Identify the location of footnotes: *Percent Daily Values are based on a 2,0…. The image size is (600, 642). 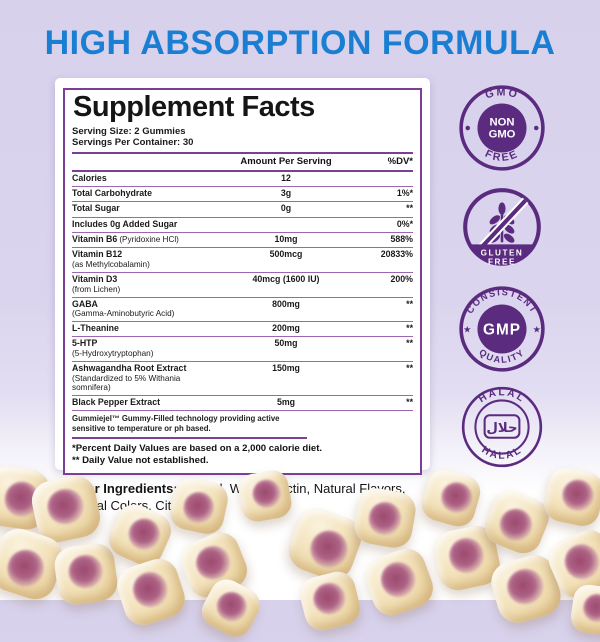
(242, 453).